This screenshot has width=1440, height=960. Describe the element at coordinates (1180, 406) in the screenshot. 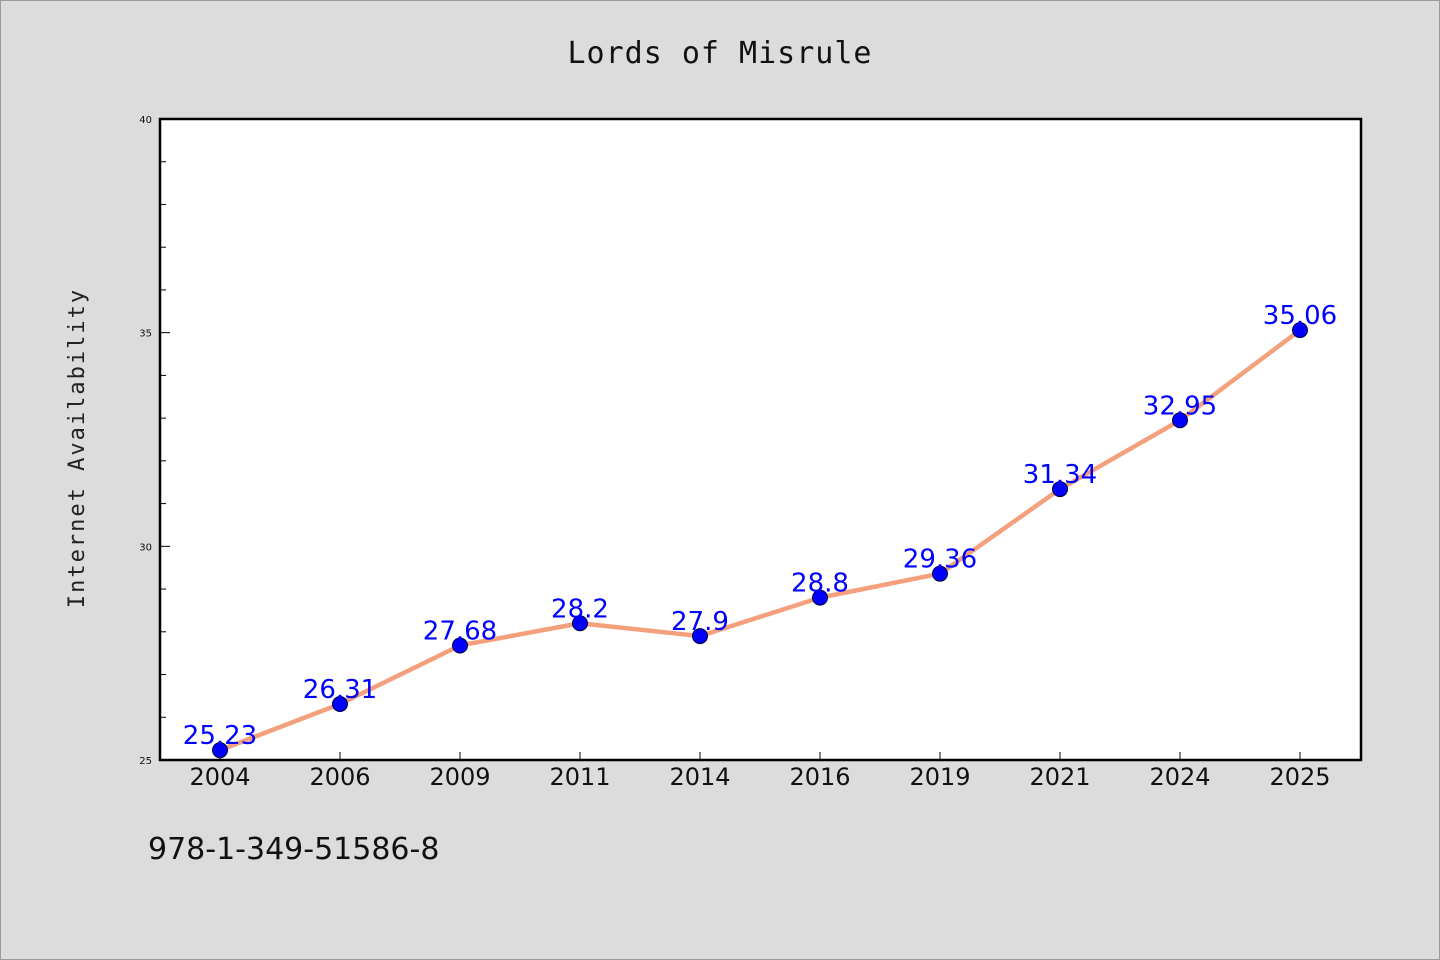

I see `data-label: 32.95` at that location.